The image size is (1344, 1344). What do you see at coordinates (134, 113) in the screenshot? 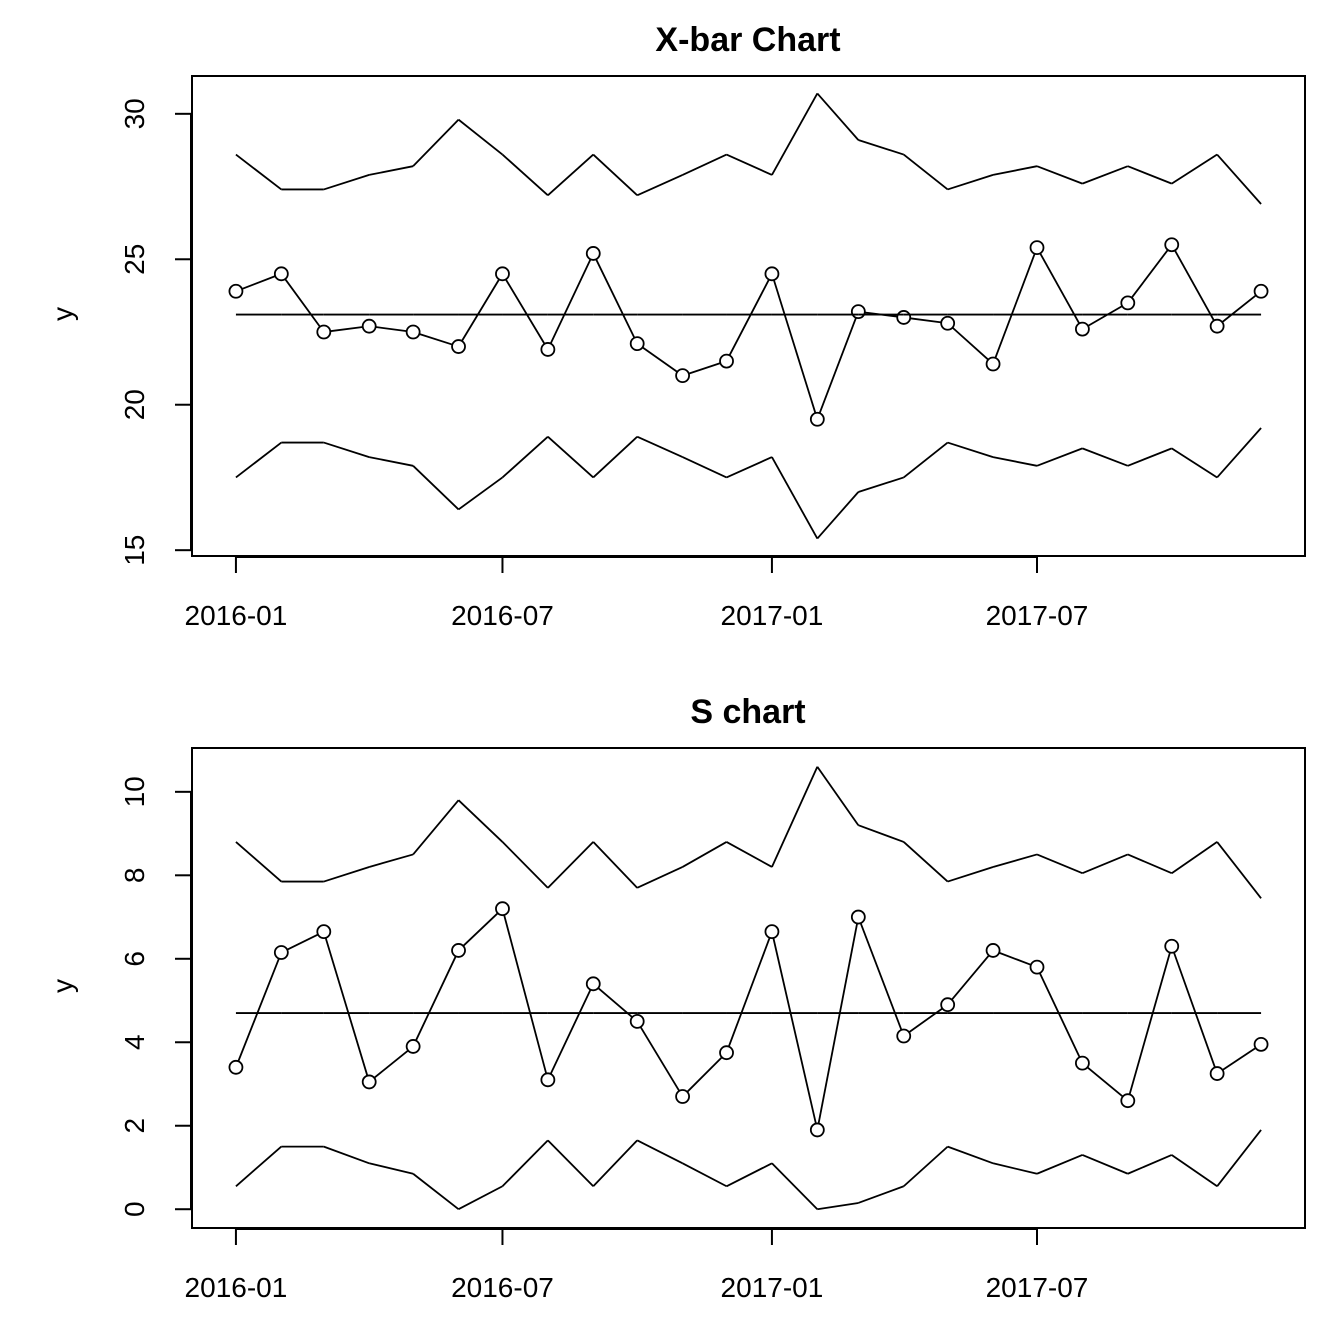
I see `xbar-chart-y-tick-label: 30` at bounding box center [134, 113].